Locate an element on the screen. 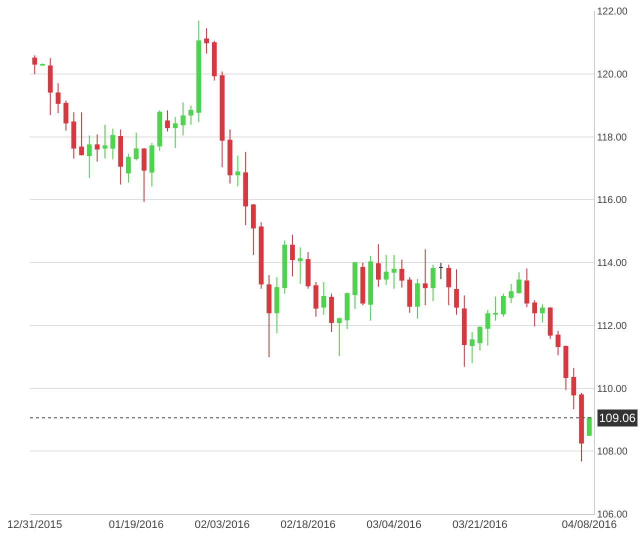 This screenshot has height=542, width=644. ref-line-label: 109.06 is located at coordinates (617, 418).